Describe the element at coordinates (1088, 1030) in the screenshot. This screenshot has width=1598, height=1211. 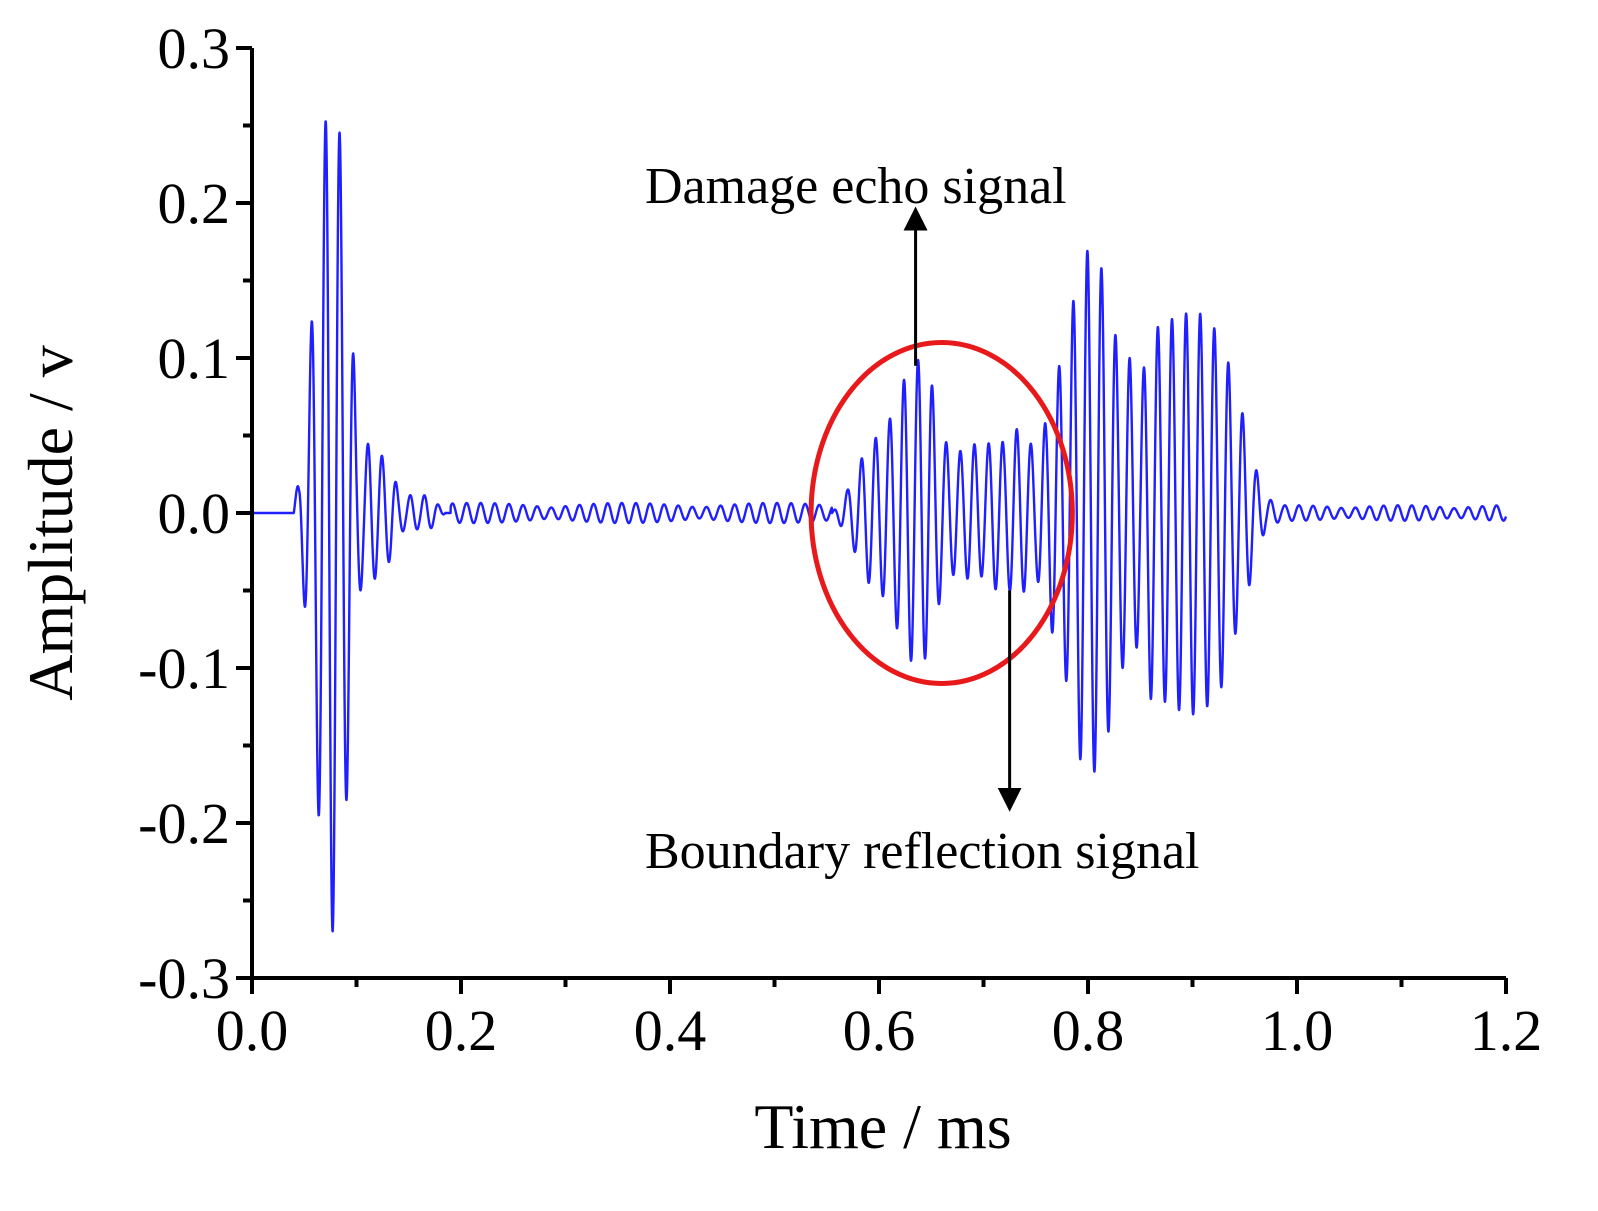
I see `x-tick-label: 0.8` at that location.